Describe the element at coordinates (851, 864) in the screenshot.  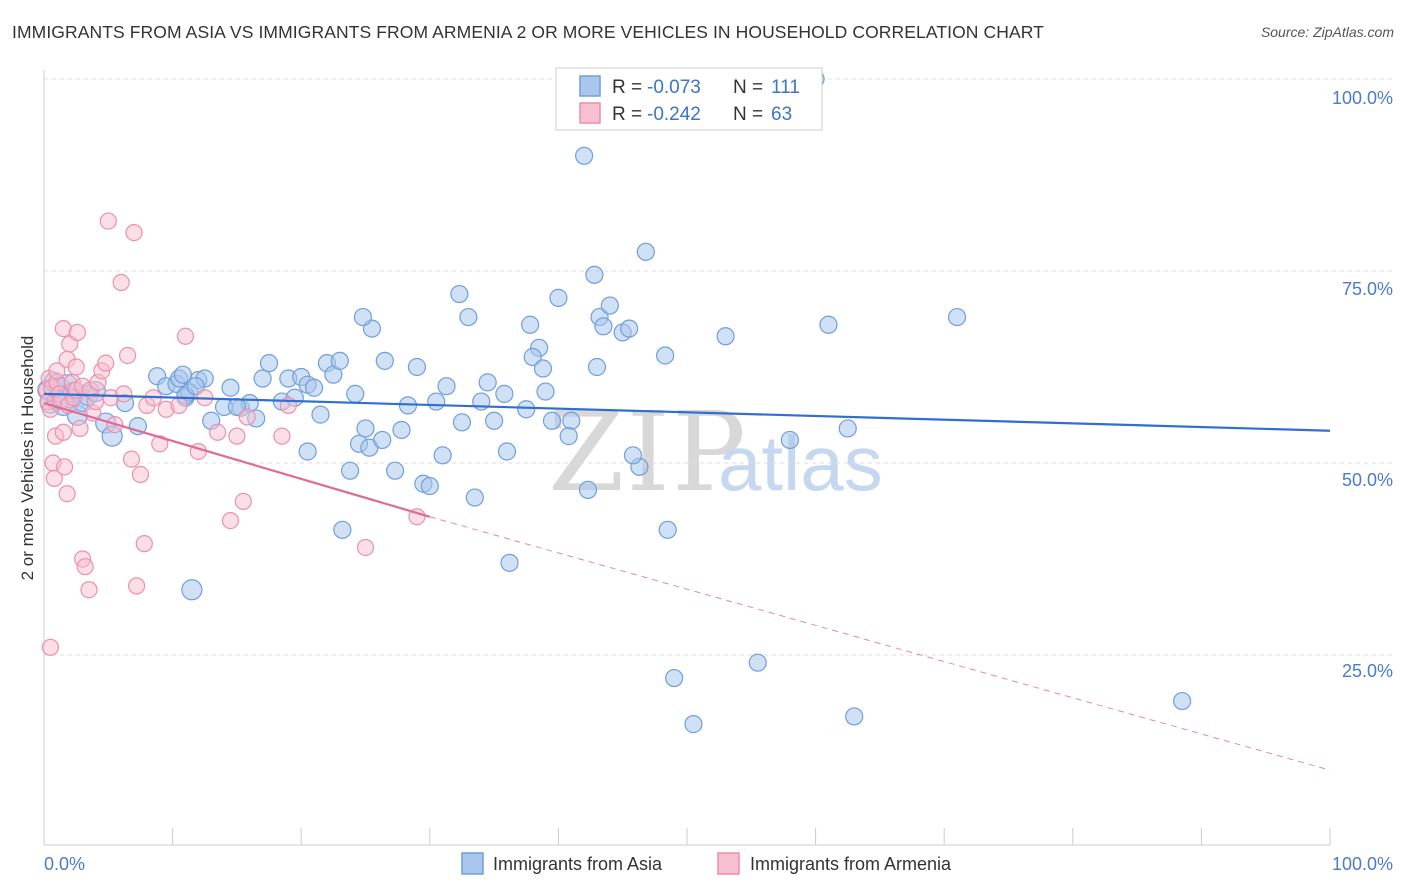
I see `bottom-legend-label-armenia: Immigrants from Armenia` at that location.